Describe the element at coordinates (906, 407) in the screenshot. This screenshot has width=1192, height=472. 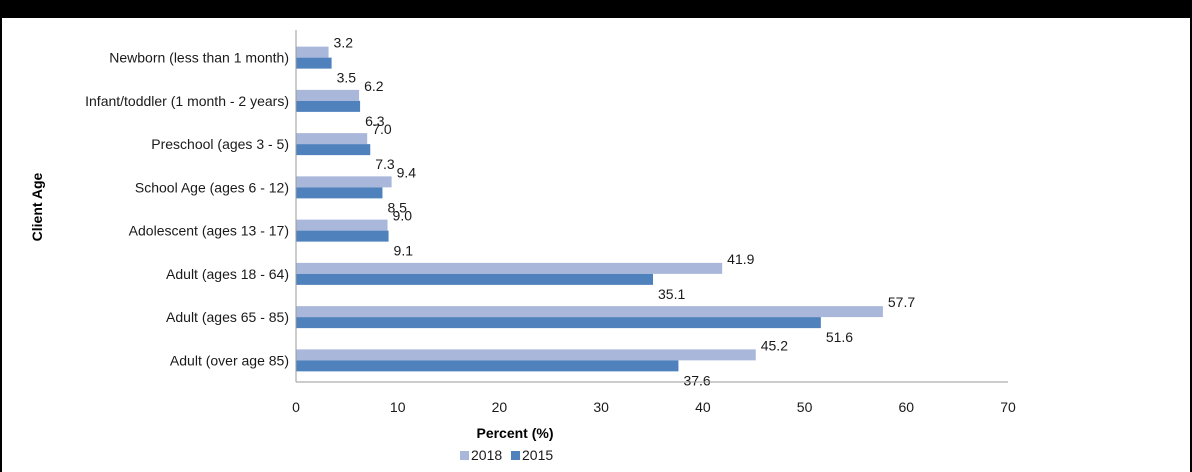
I see `x-tick-label: 60` at that location.